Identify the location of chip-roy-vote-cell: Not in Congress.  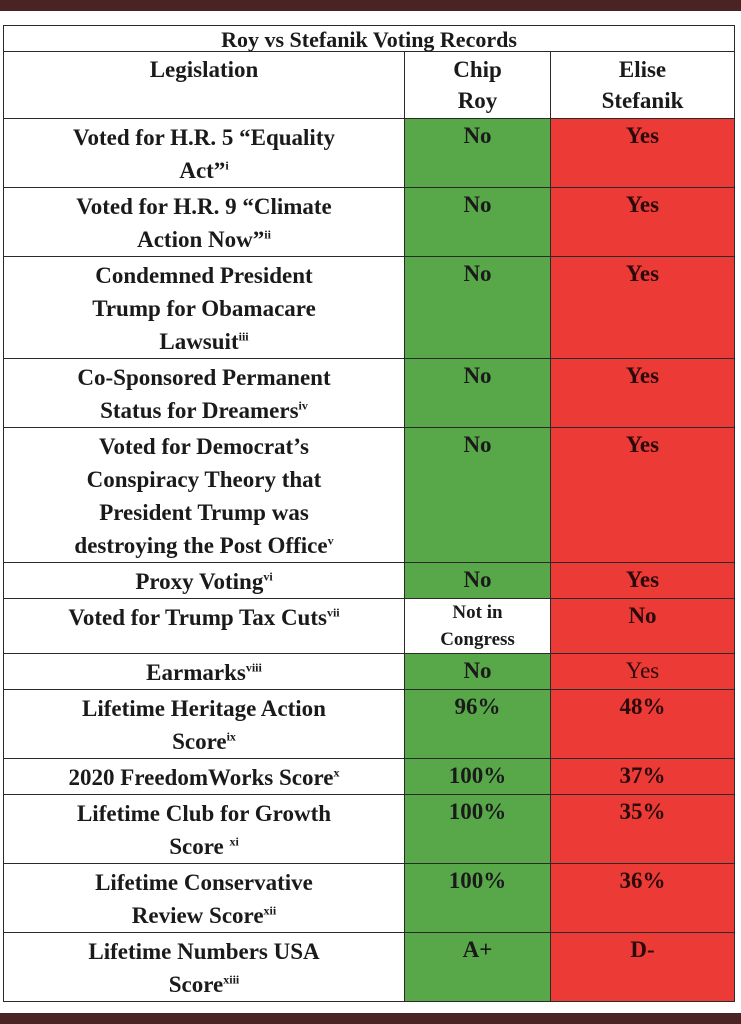
(477, 626).